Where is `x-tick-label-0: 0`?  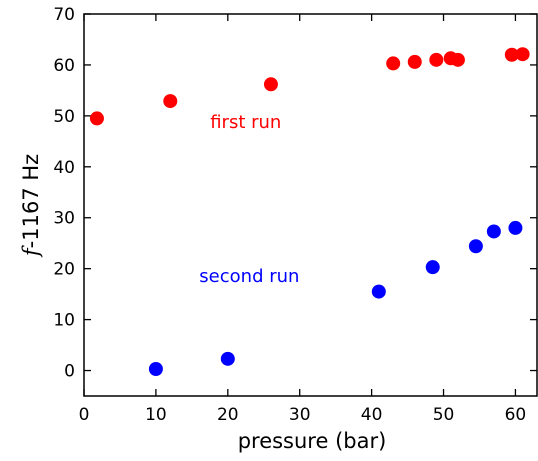 x-tick-label-0: 0 is located at coordinates (84, 415).